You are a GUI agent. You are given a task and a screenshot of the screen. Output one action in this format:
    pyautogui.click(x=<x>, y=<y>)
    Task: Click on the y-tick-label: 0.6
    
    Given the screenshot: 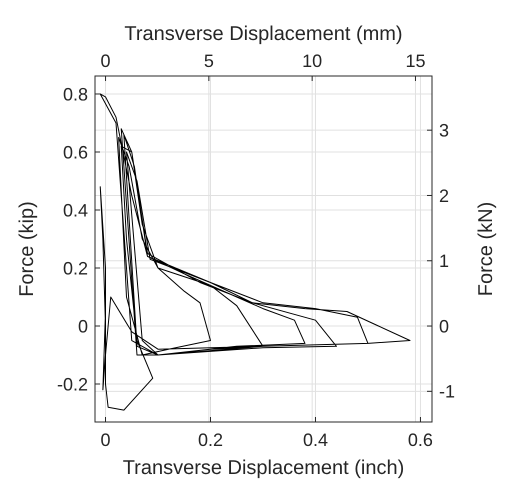 What is the action you would take?
    pyautogui.click(x=75, y=152)
    